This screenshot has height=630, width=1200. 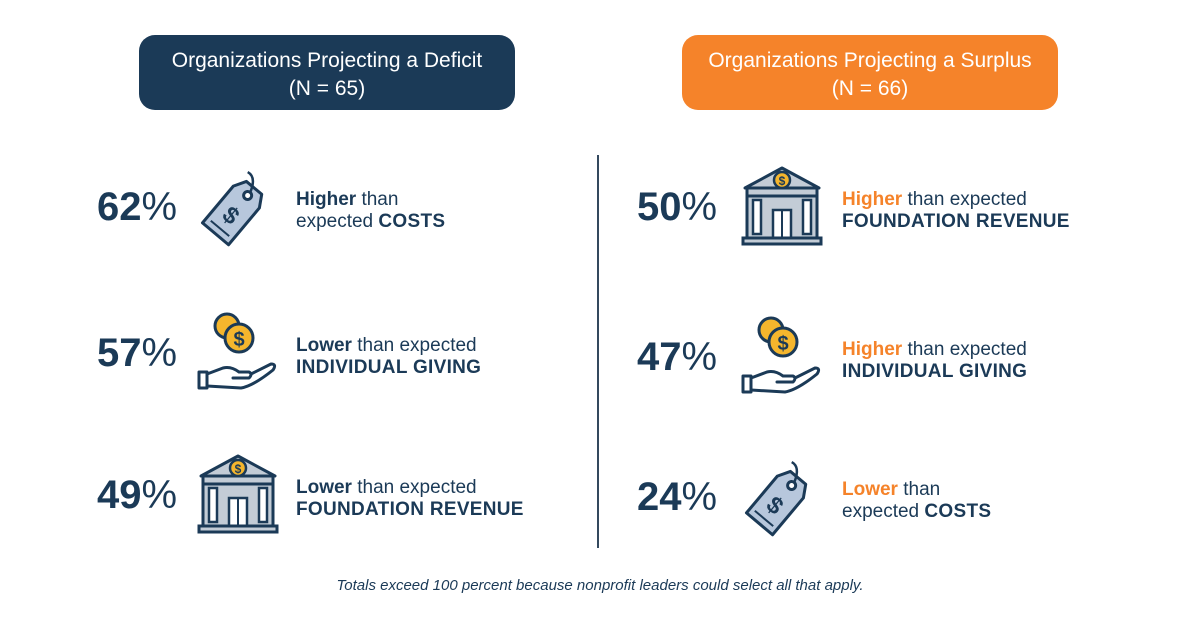 I want to click on deficit-count: (N = 65), so click(x=327, y=88).